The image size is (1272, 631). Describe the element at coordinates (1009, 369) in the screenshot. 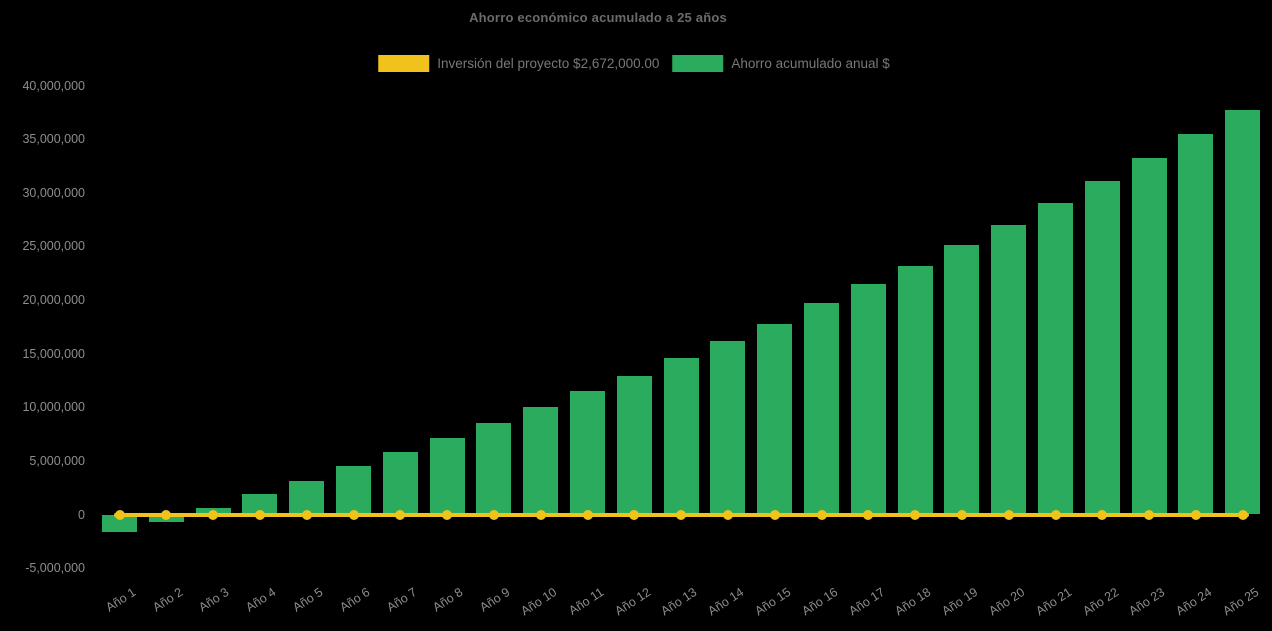

I see `bar-año-20` at that location.